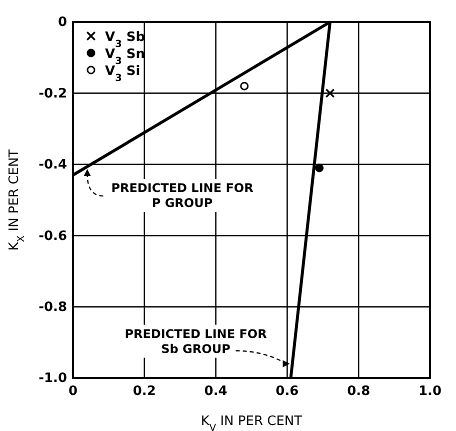  Describe the element at coordinates (430, 392) in the screenshot. I see `x-tick-label: 1.0` at that location.